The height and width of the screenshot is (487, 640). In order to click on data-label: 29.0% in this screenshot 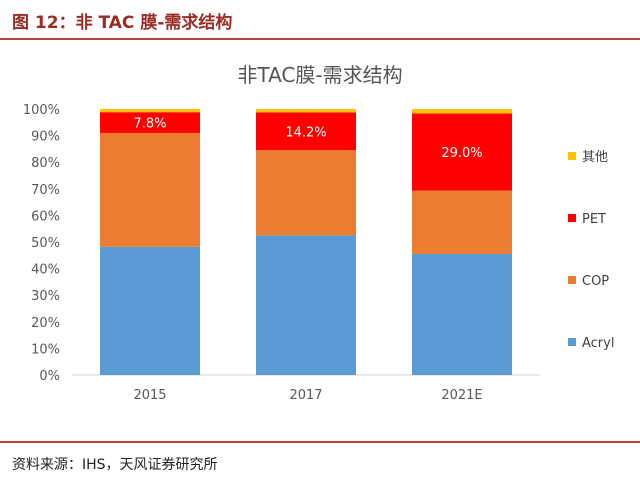, I will do `click(461, 153)`.